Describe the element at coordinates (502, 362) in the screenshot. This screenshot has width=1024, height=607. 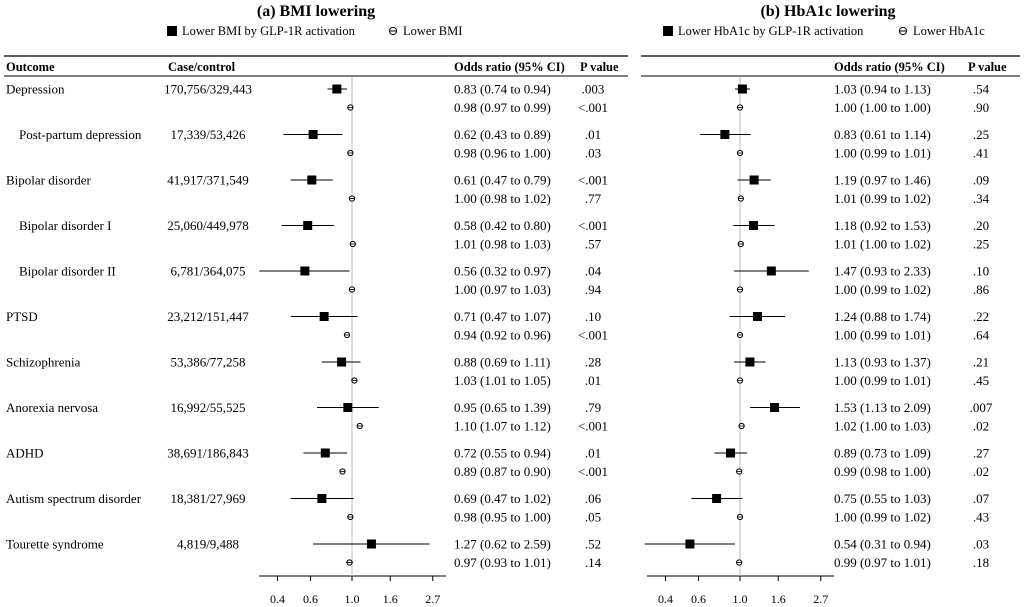
I see `panel-a-or-glp1r-schizophrenia: 0.88 (0.69 to 1.11)` at that location.